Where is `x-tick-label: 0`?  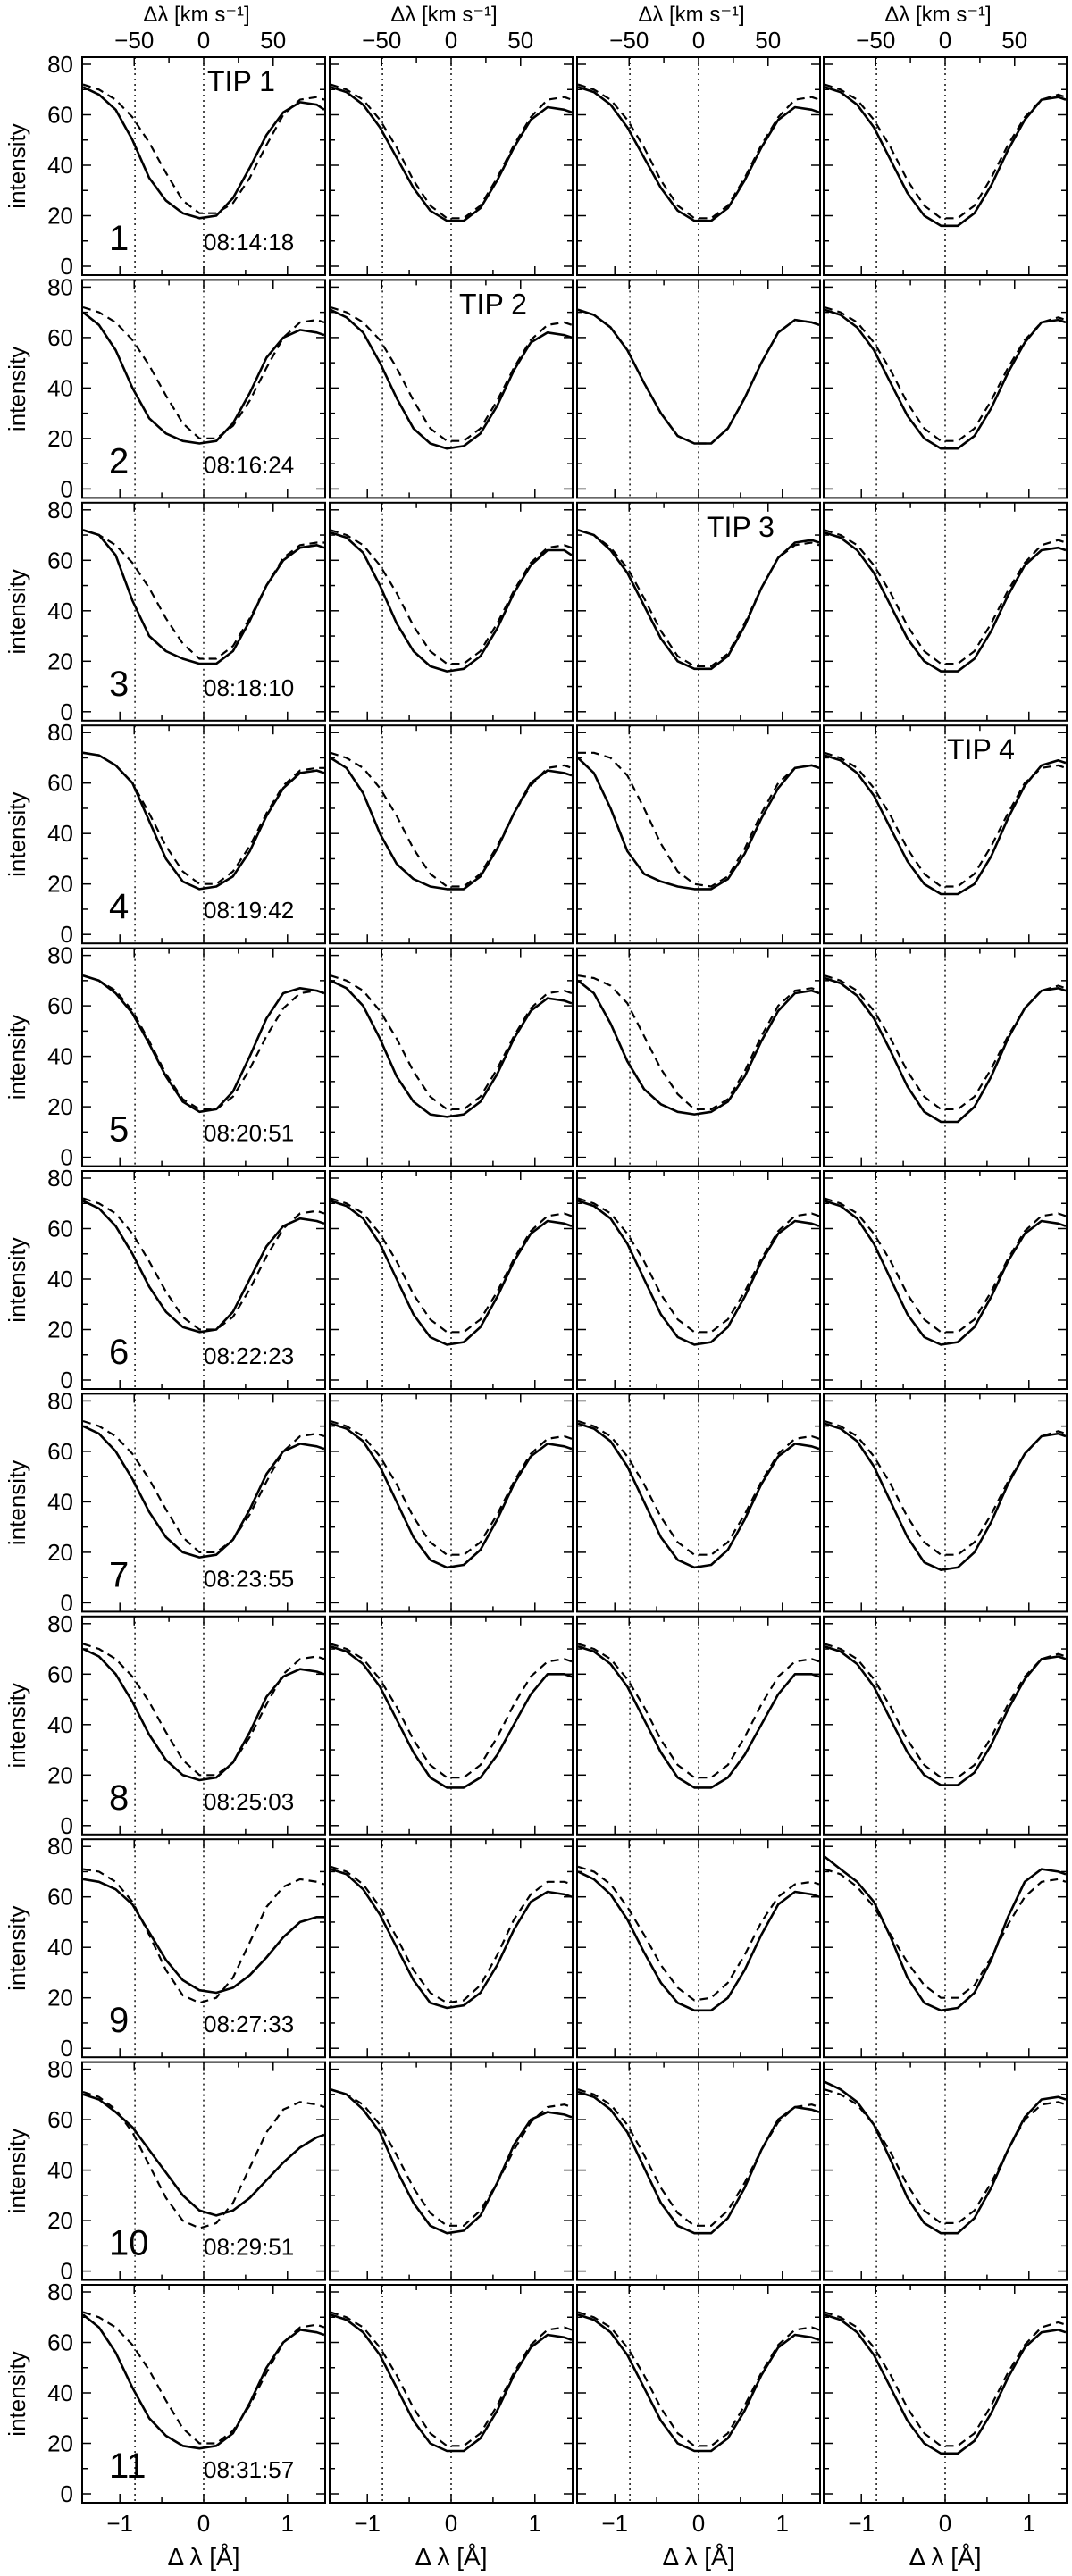
x-tick-label: 0 is located at coordinates (203, 2524).